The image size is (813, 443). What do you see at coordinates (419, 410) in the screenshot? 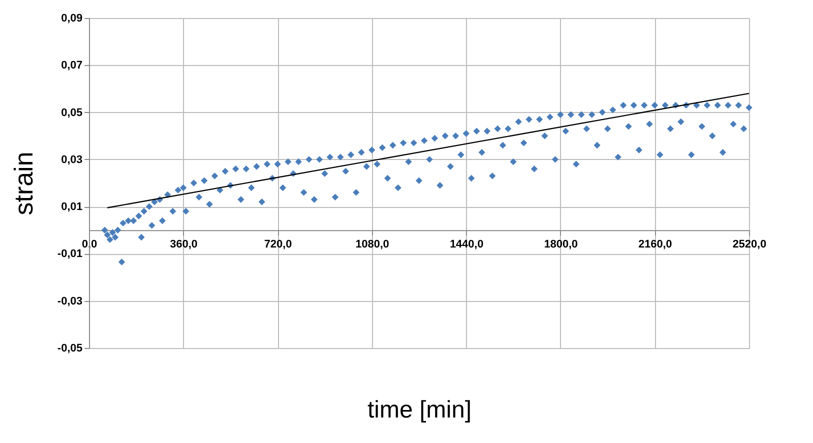
I see `x-axis-title: time [min]` at bounding box center [419, 410].